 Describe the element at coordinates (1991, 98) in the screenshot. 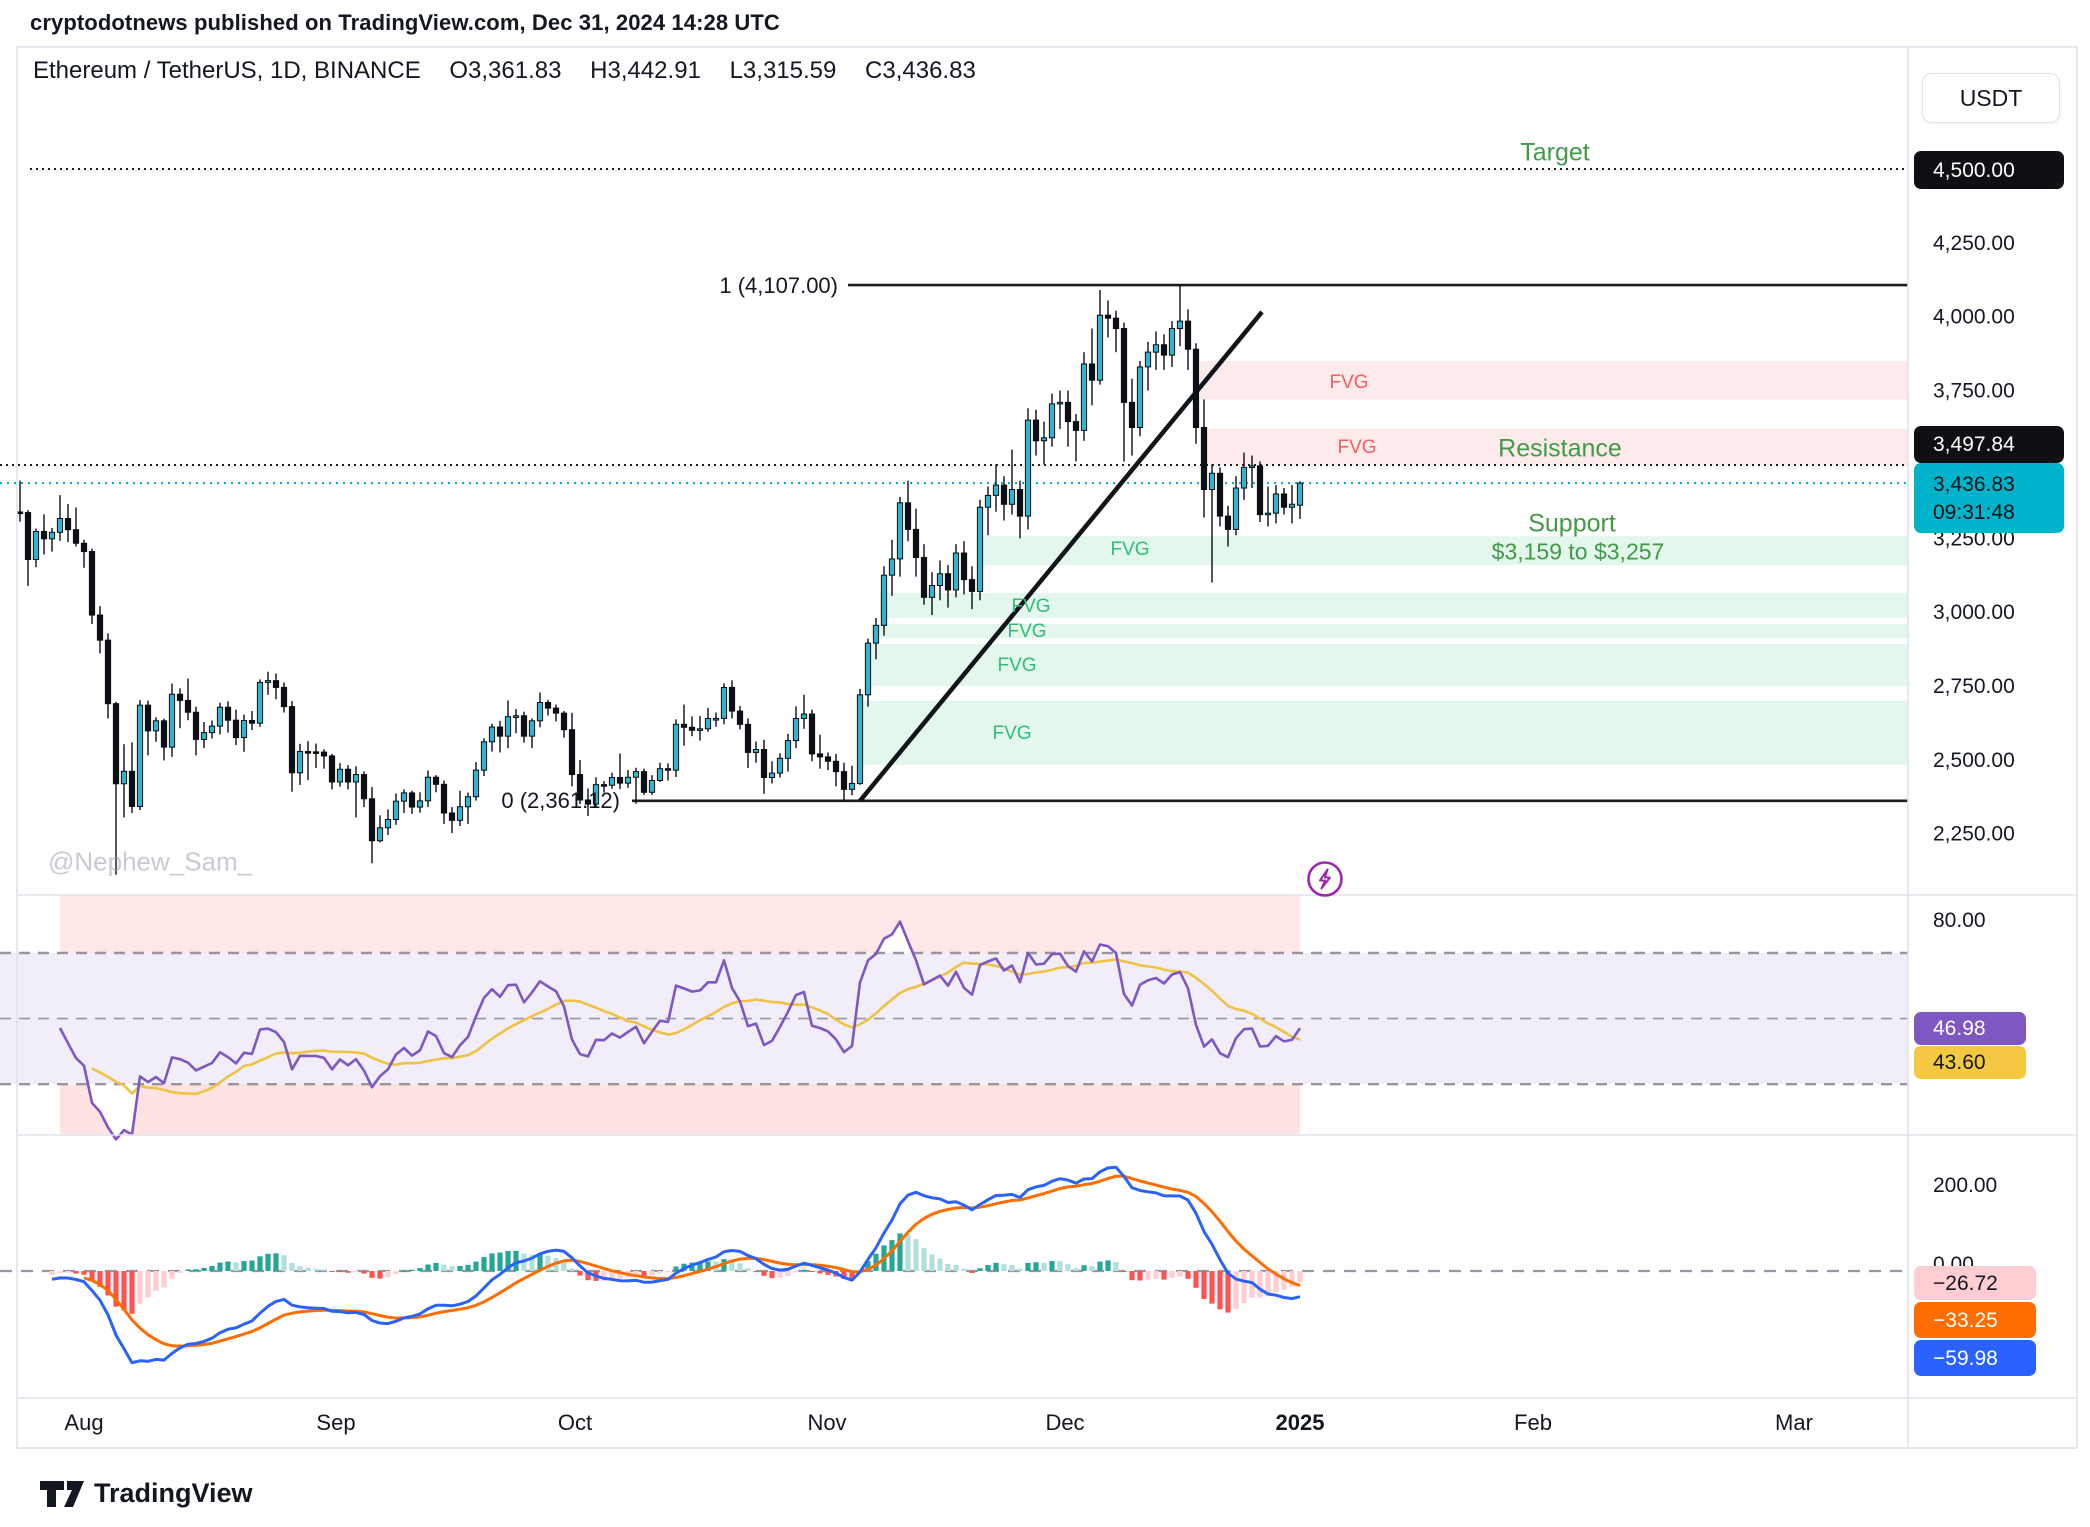

I see `currency-toggle-button: USDT` at that location.